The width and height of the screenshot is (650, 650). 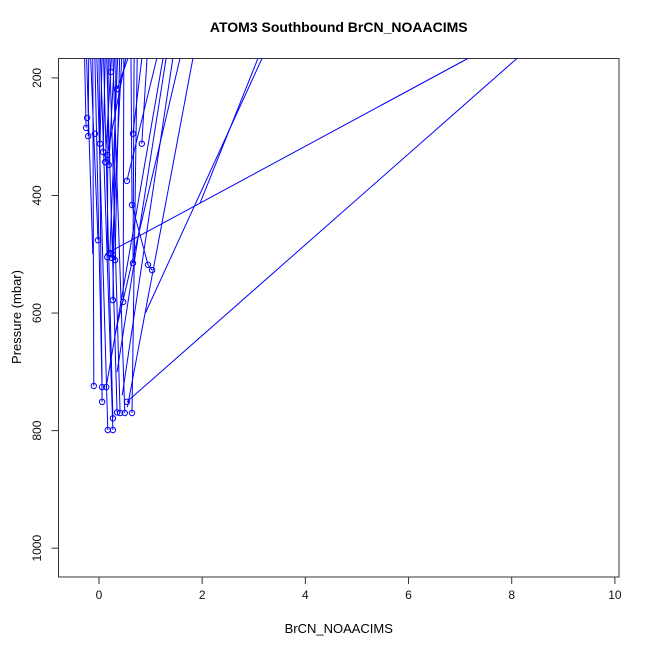 I want to click on plot-title: ATOM3 Southbound BrCN_NOAACIMS, so click(x=339, y=27).